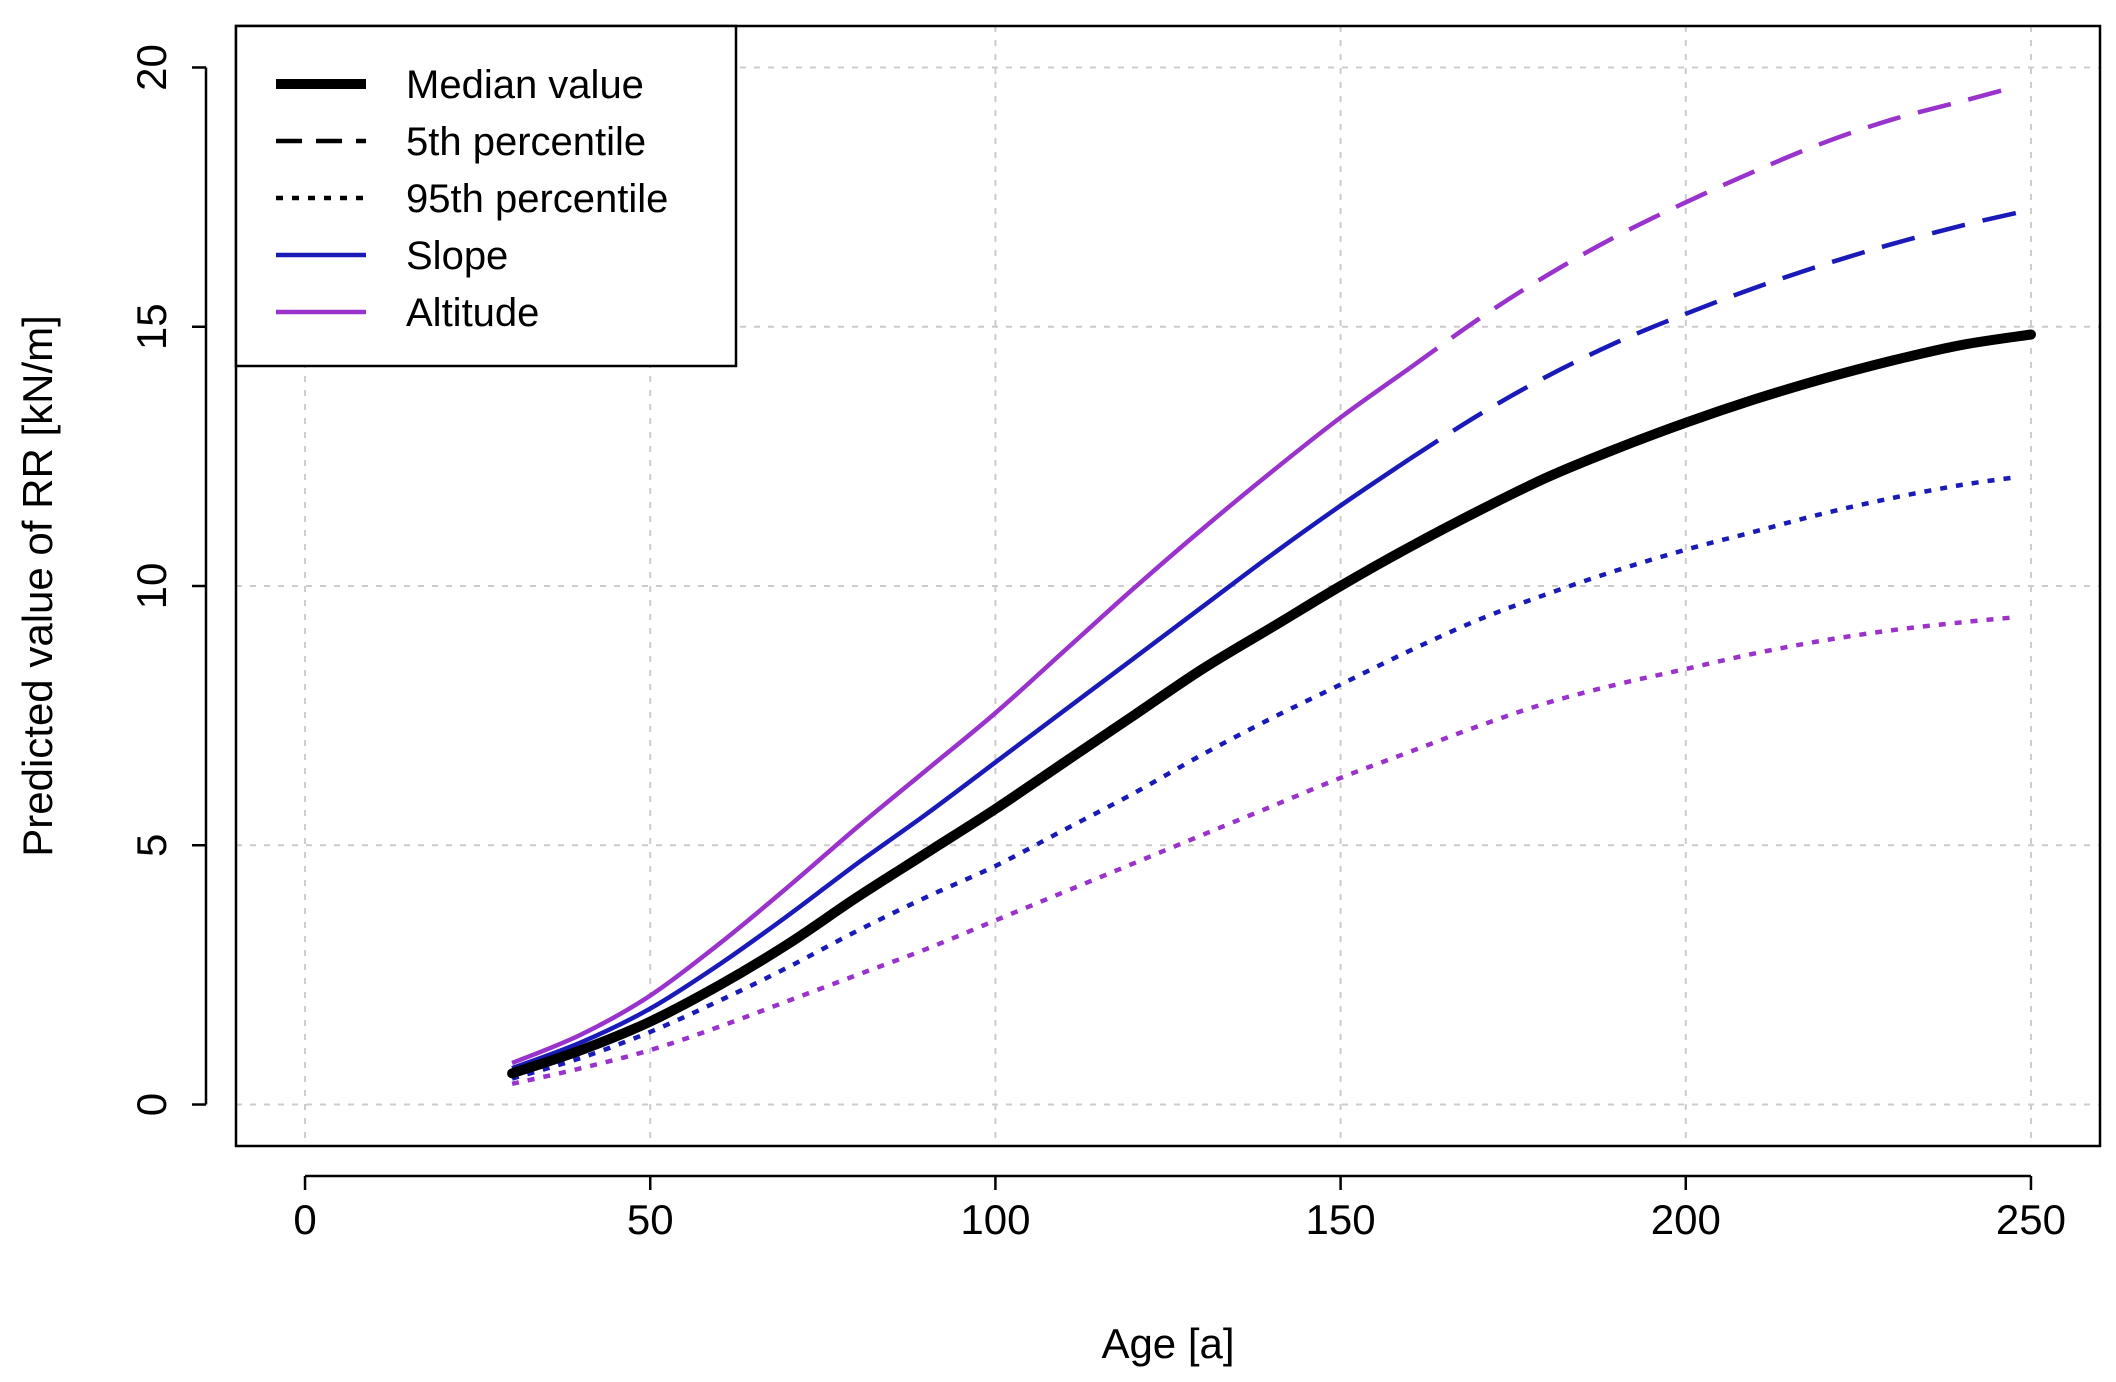 Image resolution: width=2116 pixels, height=1382 pixels. Describe the element at coordinates (151, 1104) in the screenshot. I see `y-tick-label: 0` at that location.